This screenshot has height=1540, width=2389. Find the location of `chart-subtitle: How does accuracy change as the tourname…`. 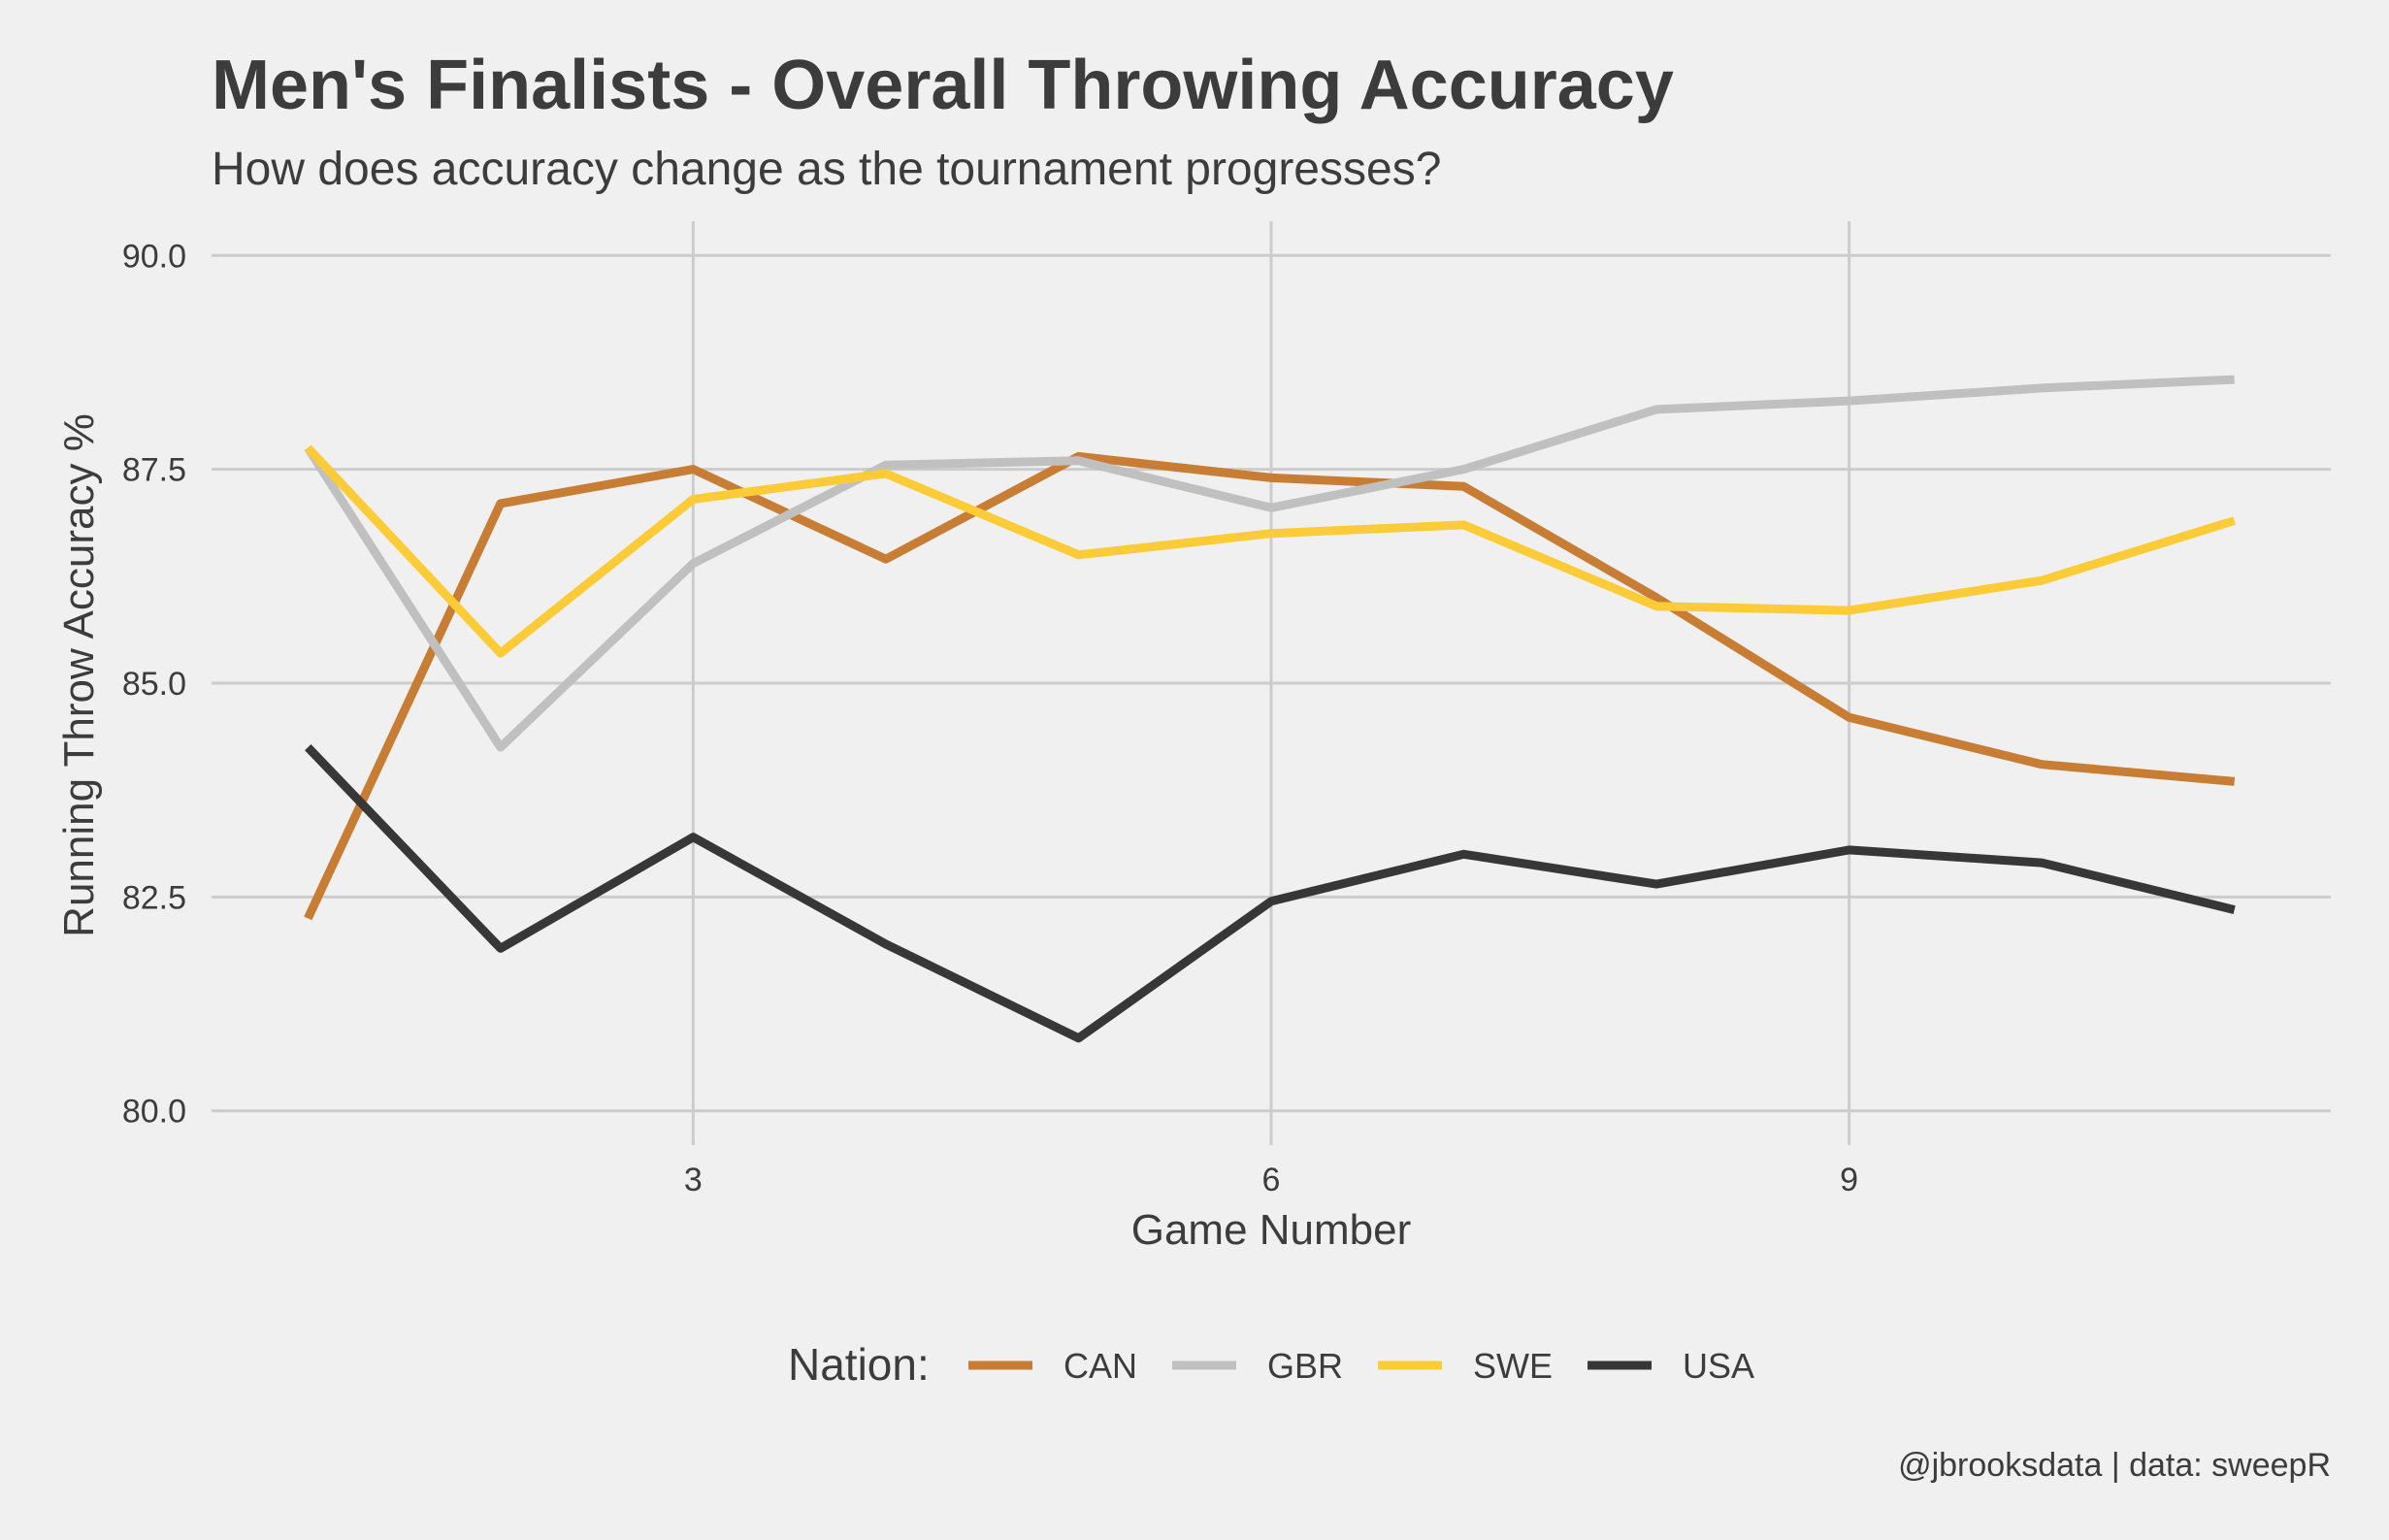

chart-subtitle: How does accuracy change as the tourname… is located at coordinates (827, 170).